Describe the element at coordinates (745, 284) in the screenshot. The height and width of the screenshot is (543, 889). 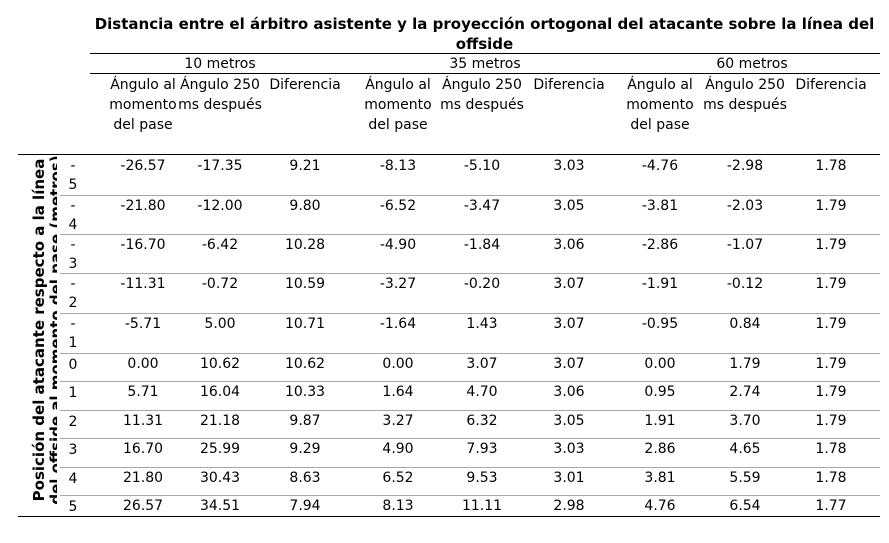
I see `table-cell: -0.12` at that location.